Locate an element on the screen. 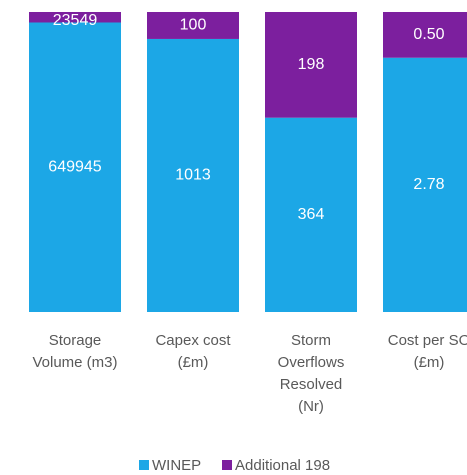  data-label-additional-198-3: 198 is located at coordinates (311, 64).